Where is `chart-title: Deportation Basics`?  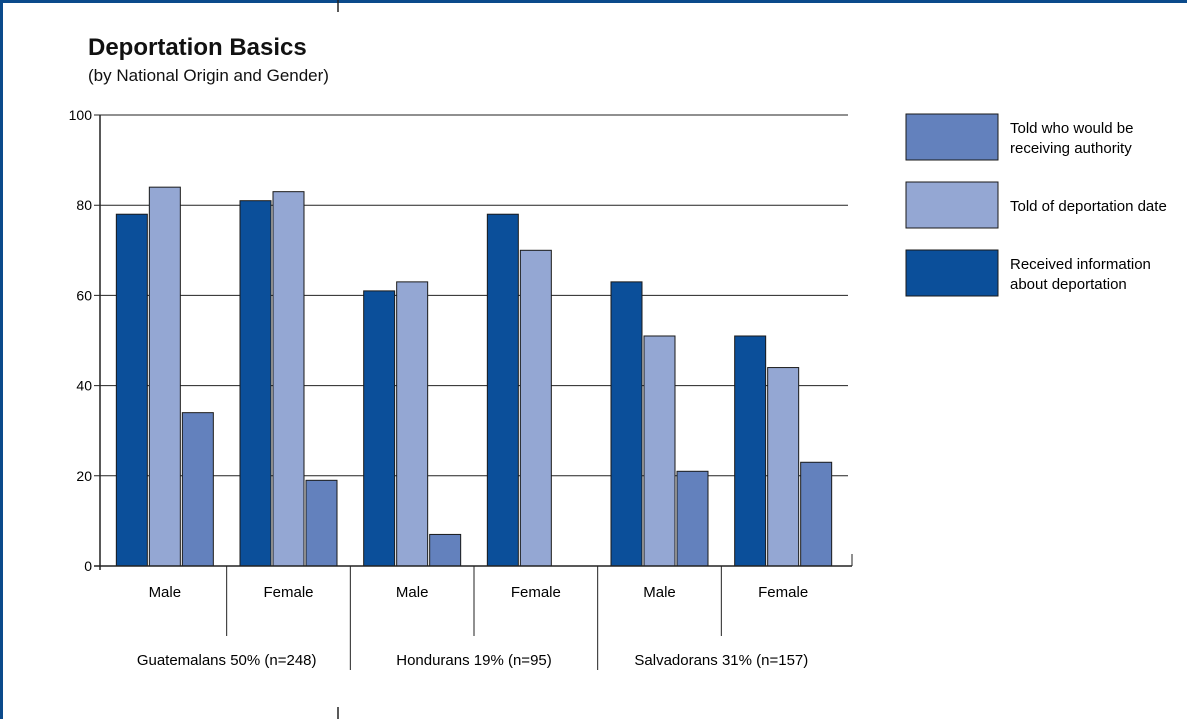 chart-title: Deportation Basics is located at coordinates (197, 47).